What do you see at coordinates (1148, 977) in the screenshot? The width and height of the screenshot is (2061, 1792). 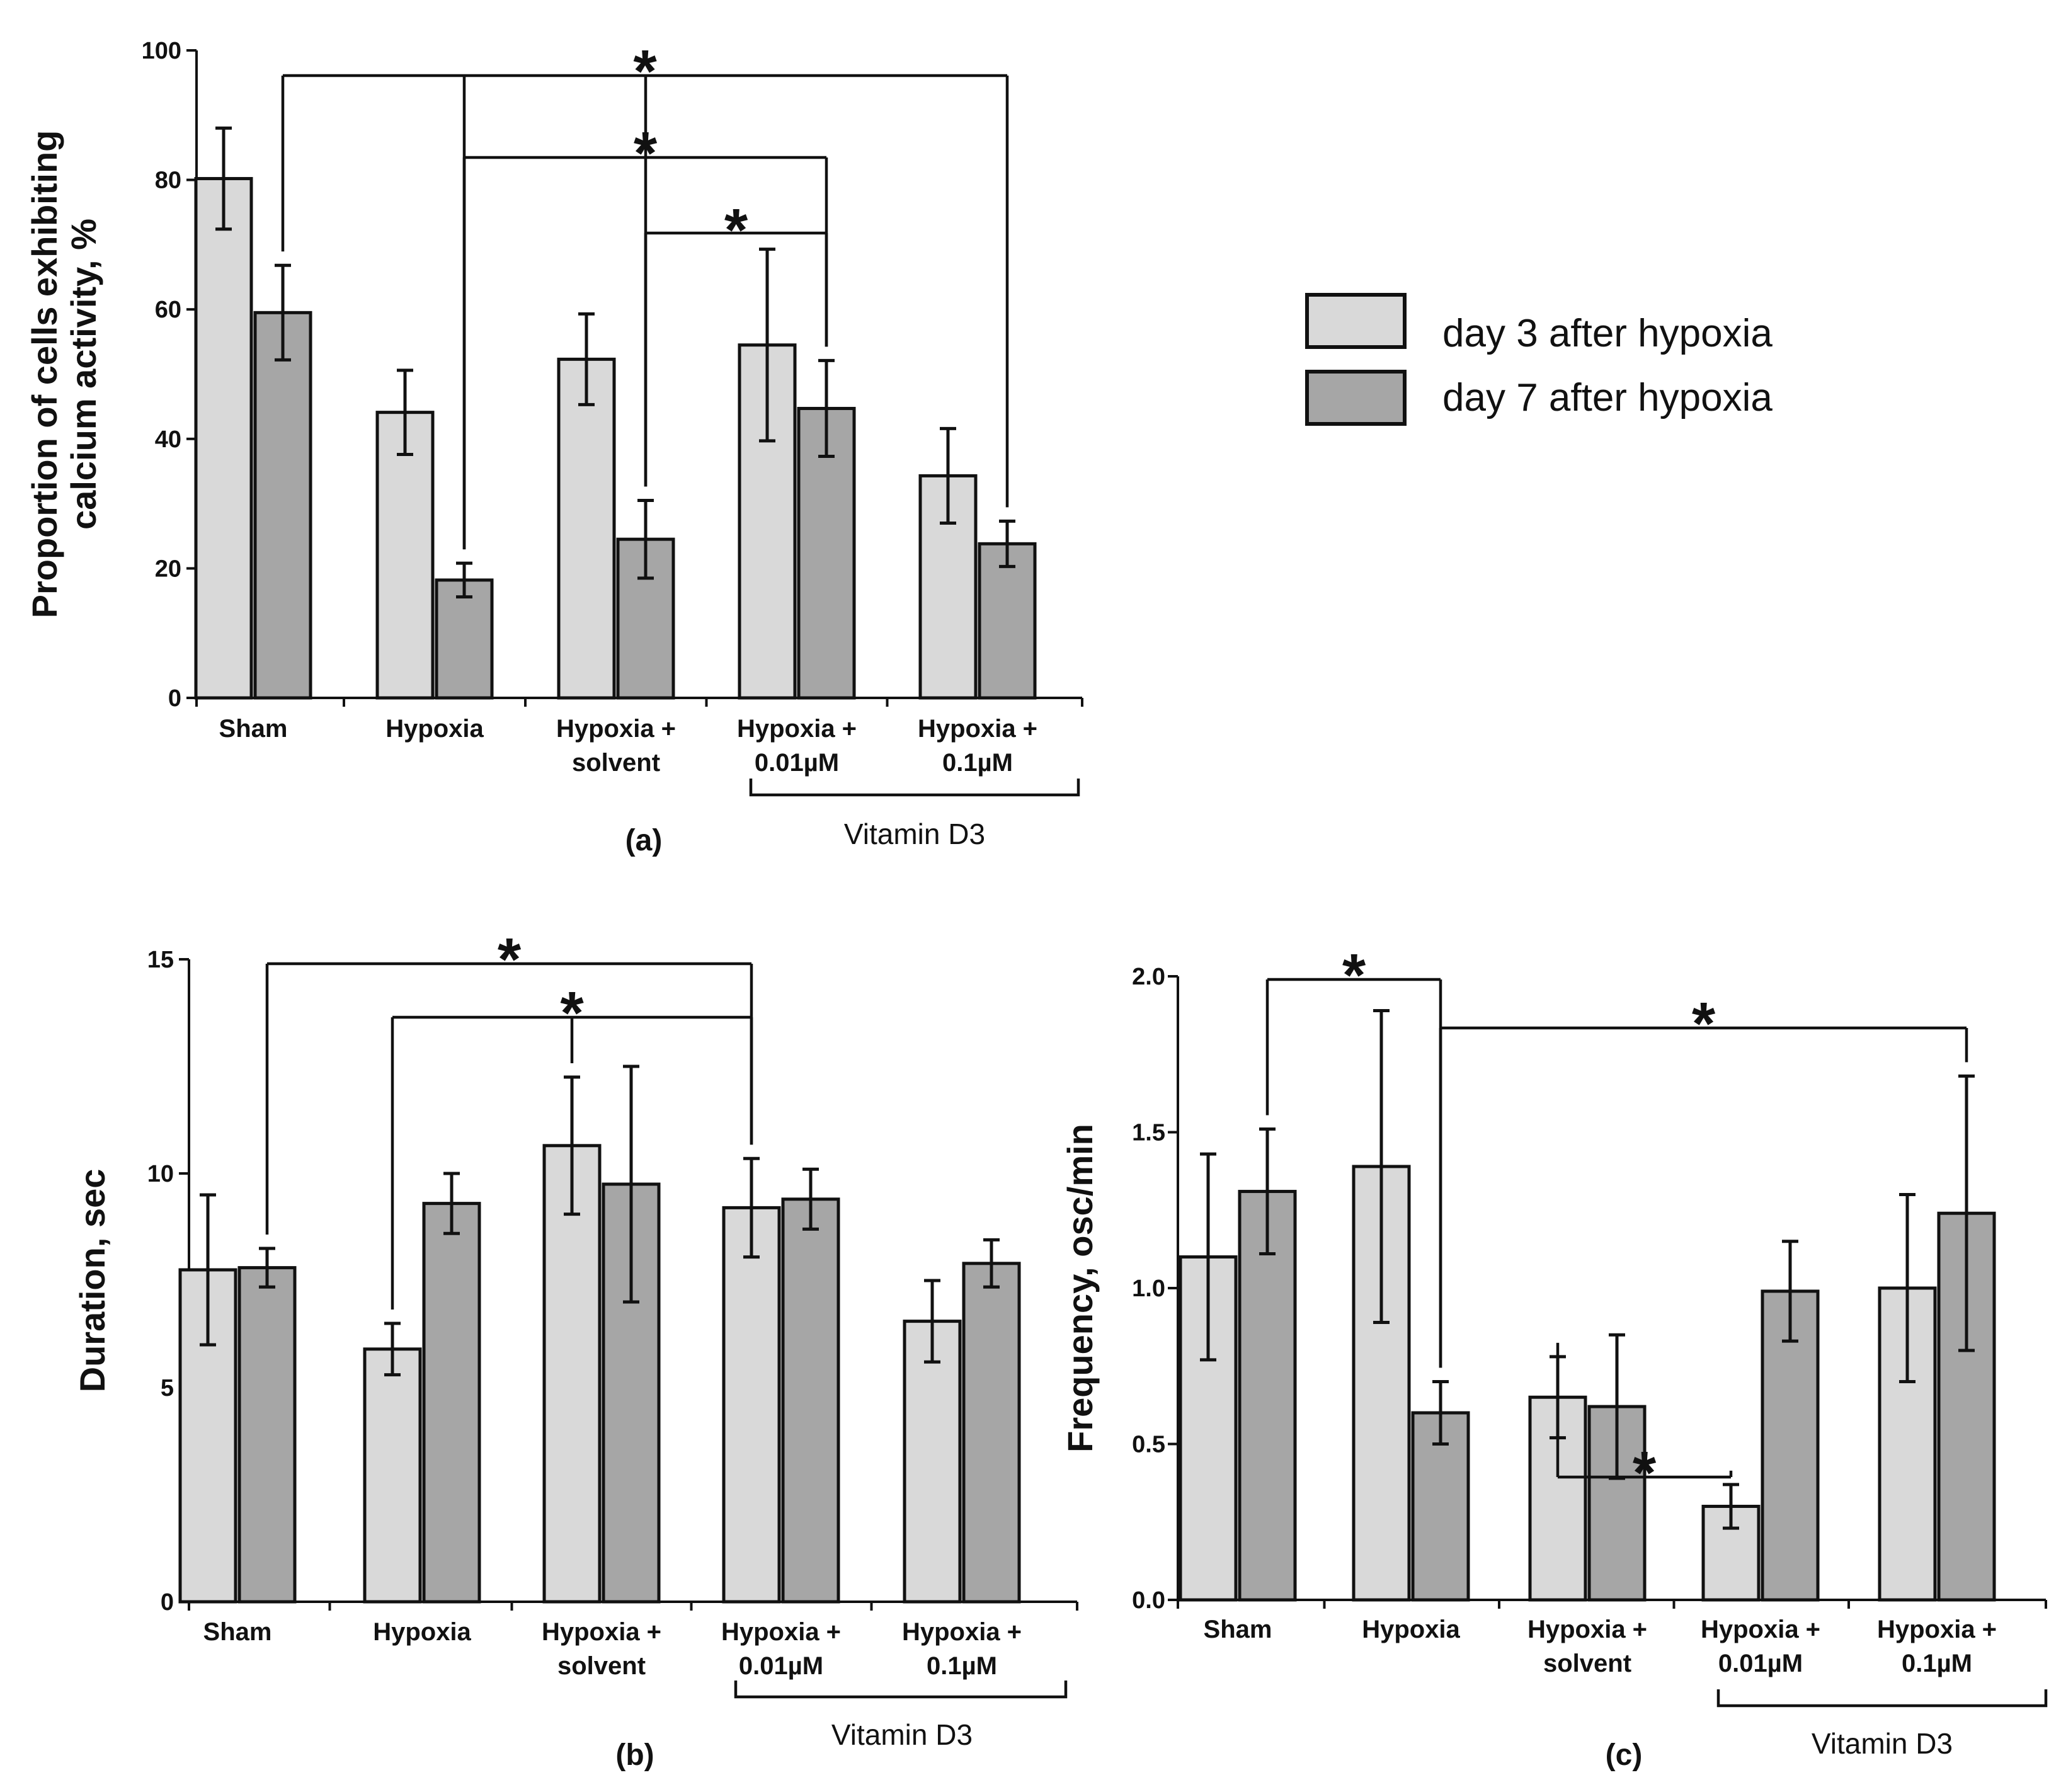 I see `y-tick-label: 2.0` at bounding box center [1148, 977].